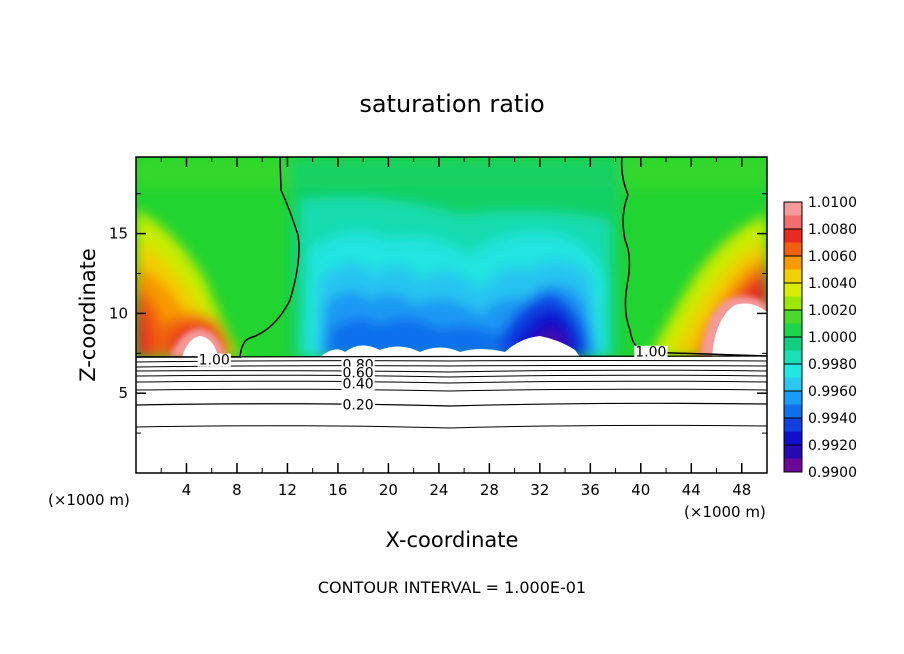 Image resolution: width=904 pixels, height=654 pixels. I want to click on colorbar-label: 1.0000, so click(832, 338).